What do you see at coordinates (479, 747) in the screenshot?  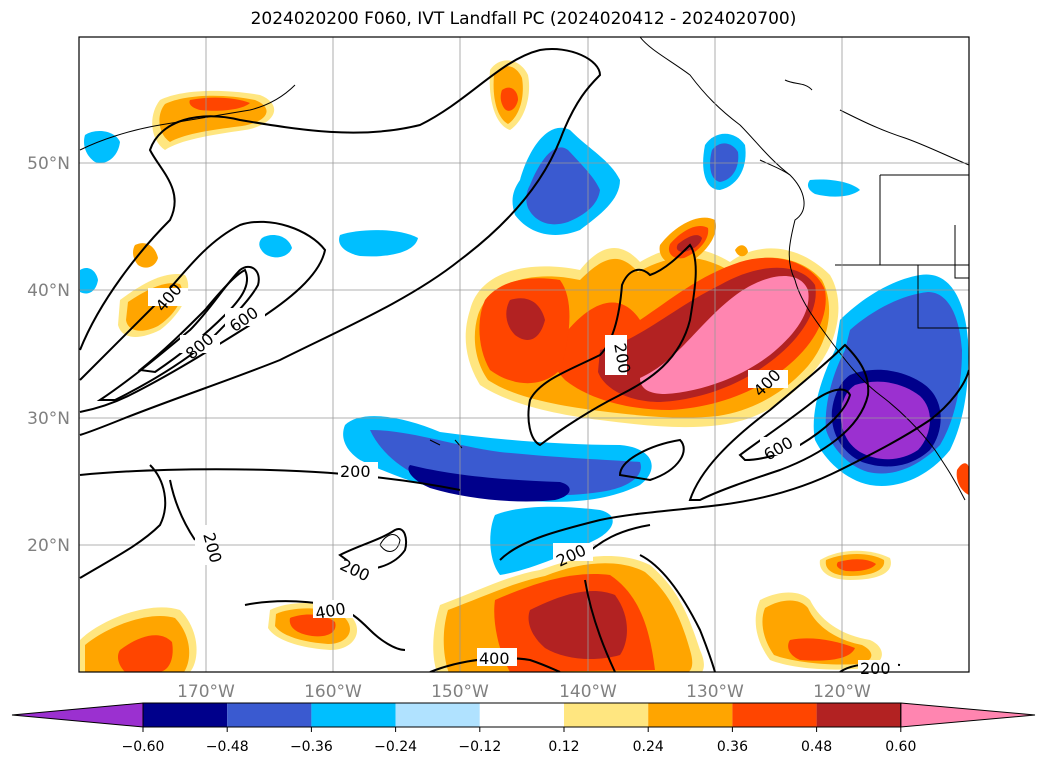 I see `colorbar-tick-label: −0.12` at bounding box center [479, 747].